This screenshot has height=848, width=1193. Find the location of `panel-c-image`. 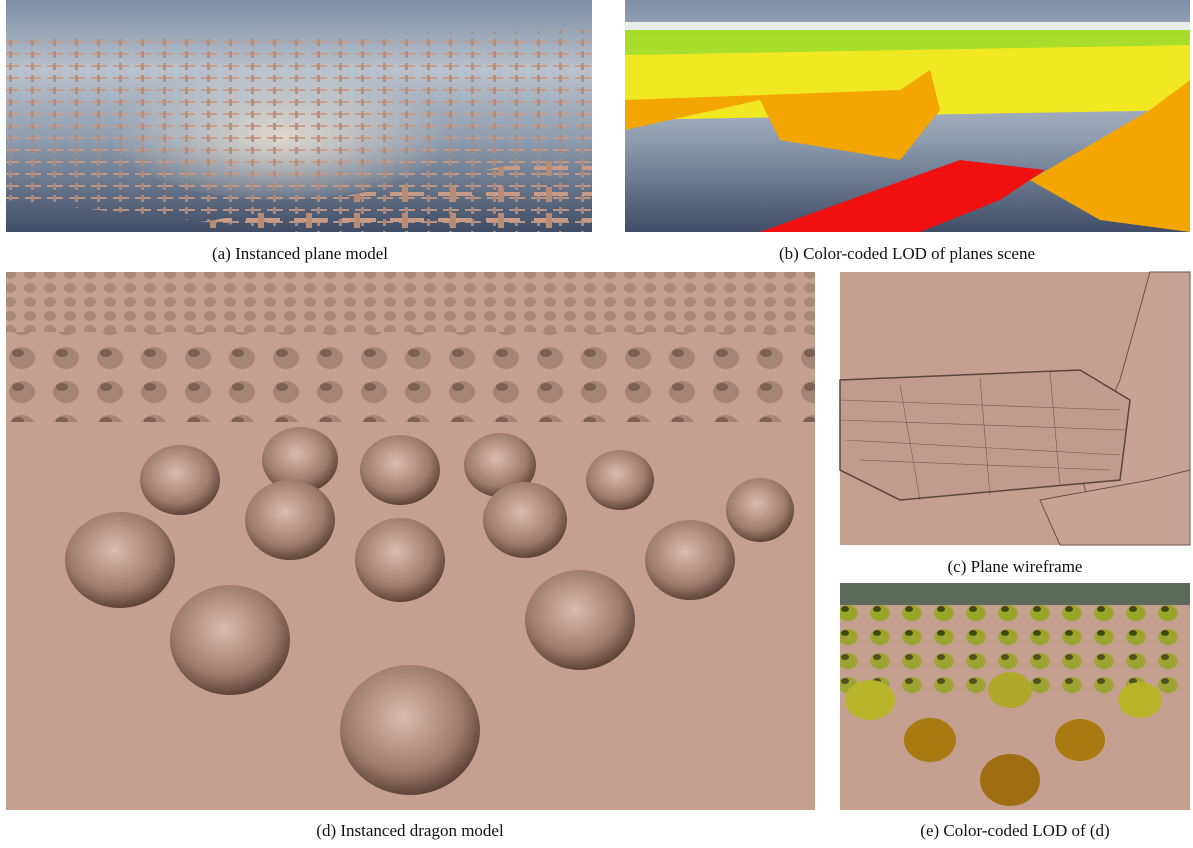

panel-c-image is located at coordinates (1015, 408).